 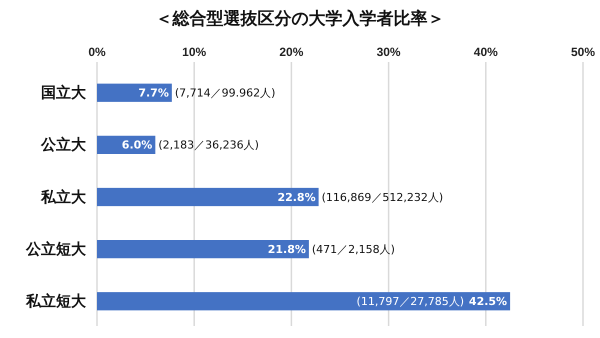 What do you see at coordinates (291, 52) in the screenshot?
I see `x-tick-label: 20%` at bounding box center [291, 52].